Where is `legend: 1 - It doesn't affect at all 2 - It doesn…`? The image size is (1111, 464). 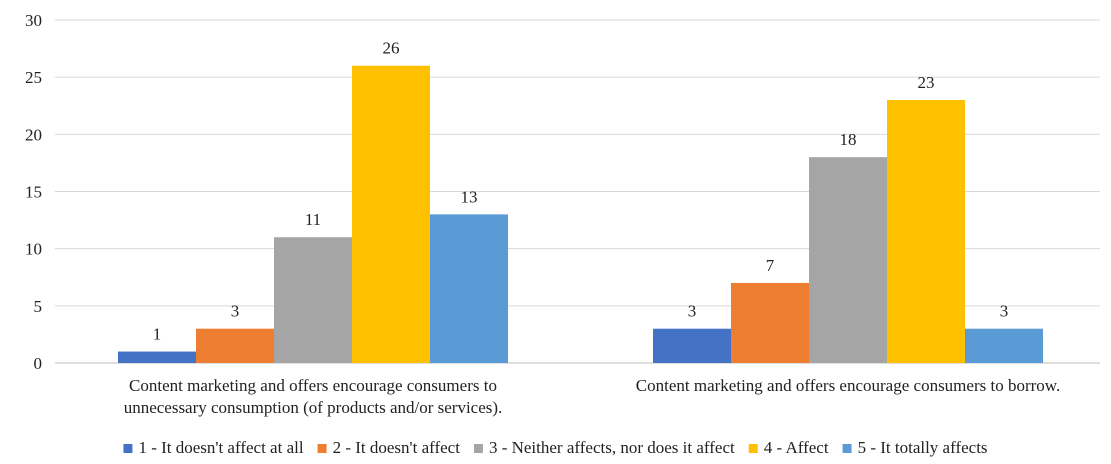
legend: 1 - It doesn't affect at all 2 - It doesn… is located at coordinates (555, 447).